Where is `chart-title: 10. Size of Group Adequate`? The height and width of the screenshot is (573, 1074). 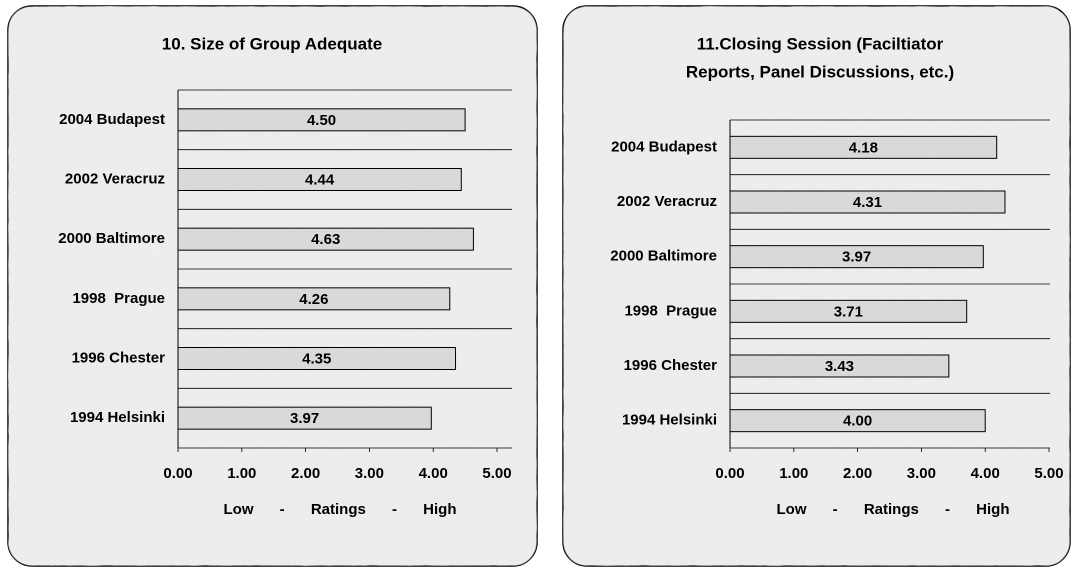
chart-title: 10. Size of Group Adequate is located at coordinates (272, 43).